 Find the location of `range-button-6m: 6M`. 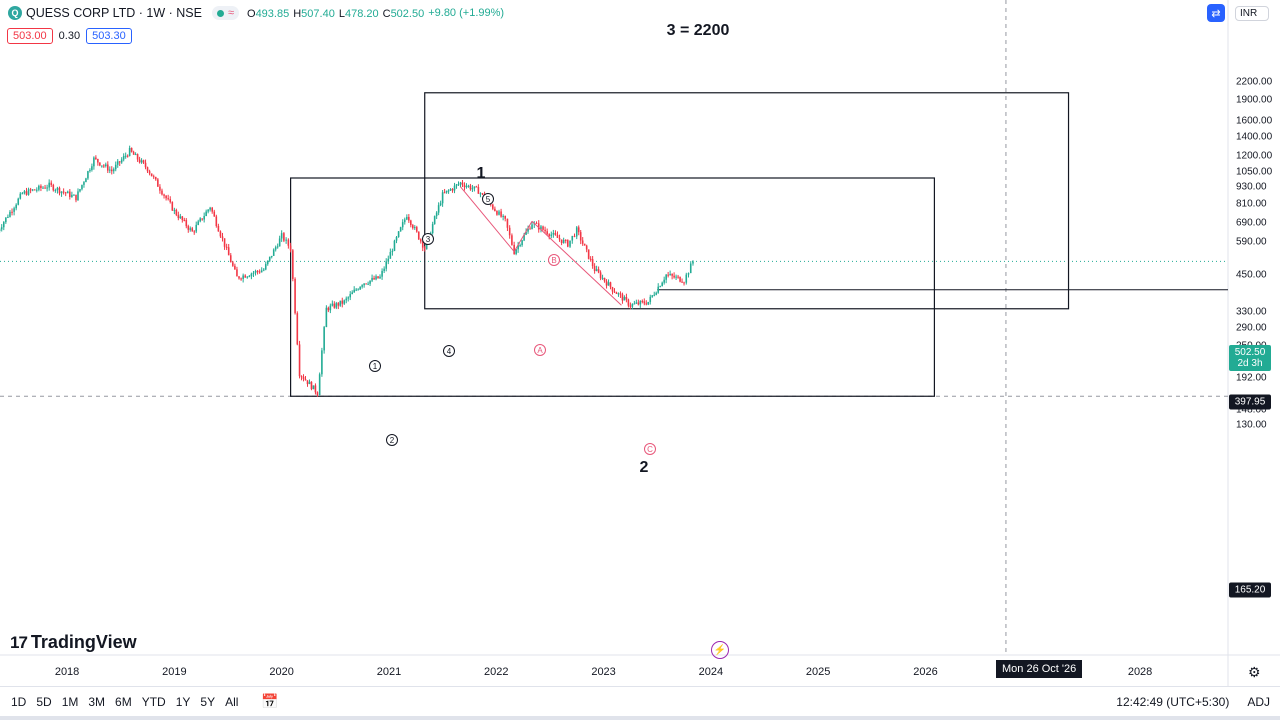

range-button-6m: 6M is located at coordinates (123, 701).